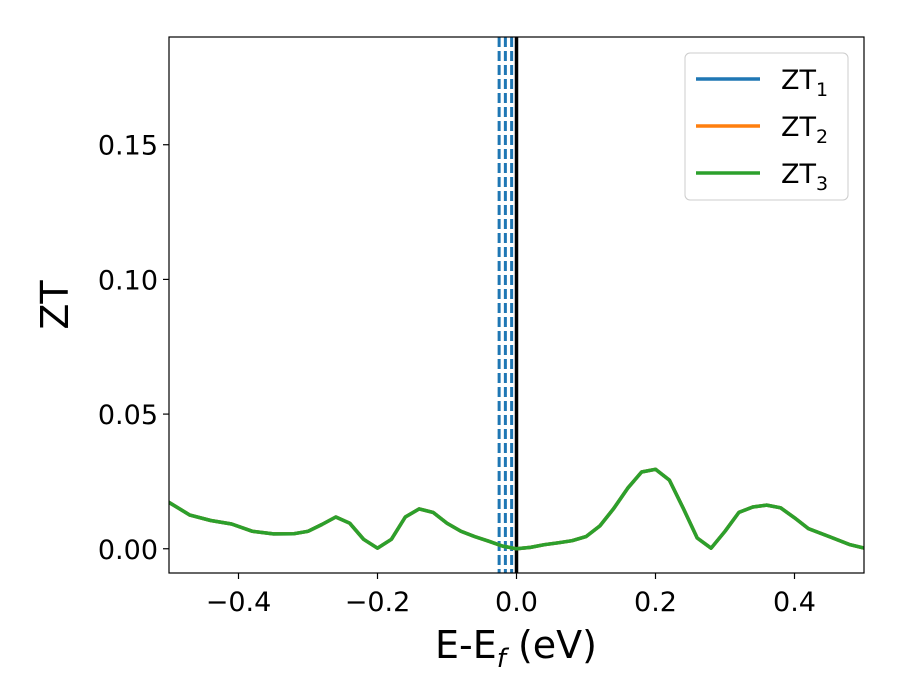  Describe the element at coordinates (516, 602) in the screenshot. I see `x-tick-label: 0.0` at that location.